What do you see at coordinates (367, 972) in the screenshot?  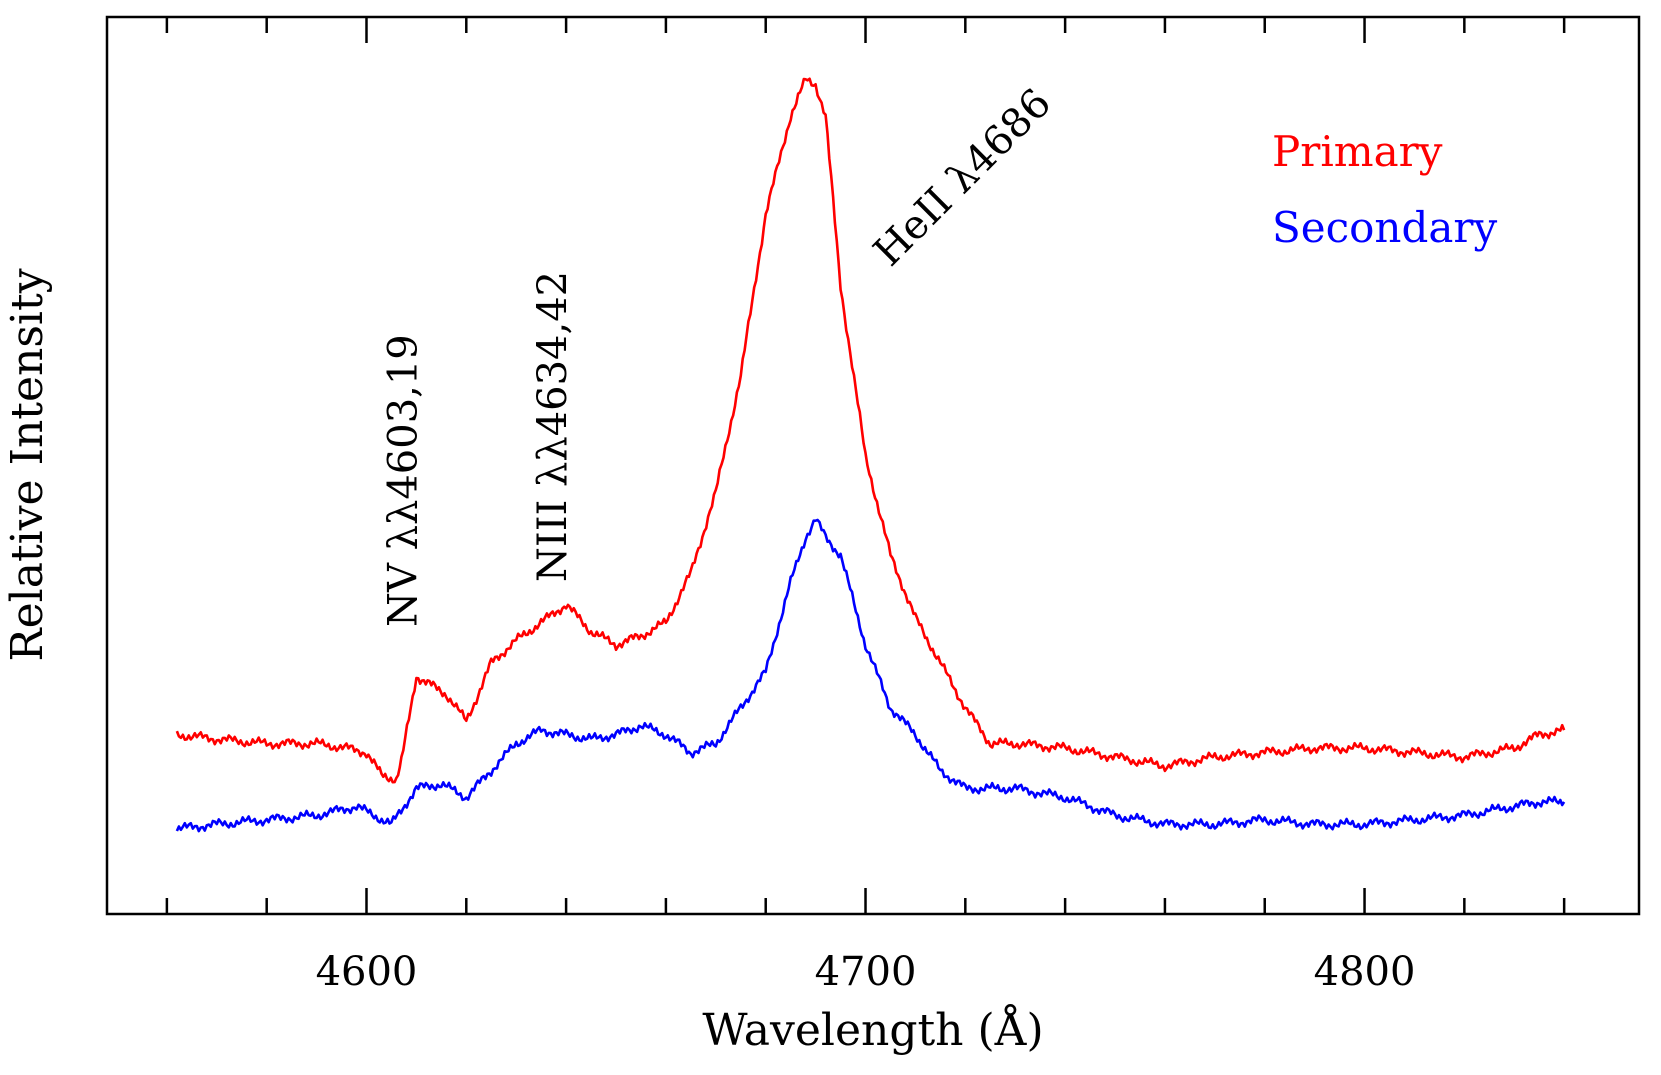 I see `x-tick-label: 4600` at bounding box center [367, 972].